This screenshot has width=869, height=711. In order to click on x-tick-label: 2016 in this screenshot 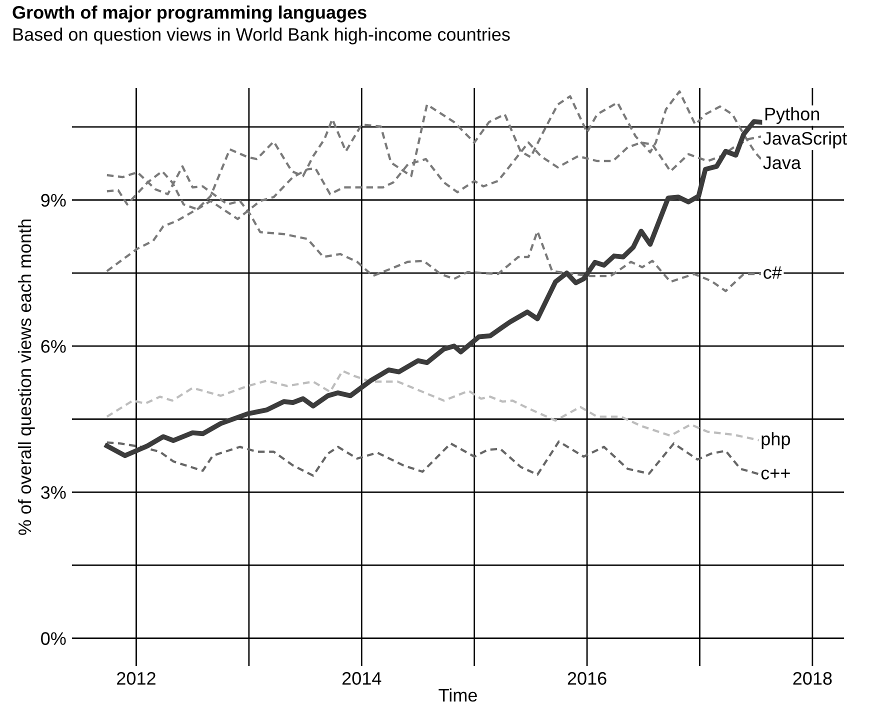, I will do `click(587, 678)`.